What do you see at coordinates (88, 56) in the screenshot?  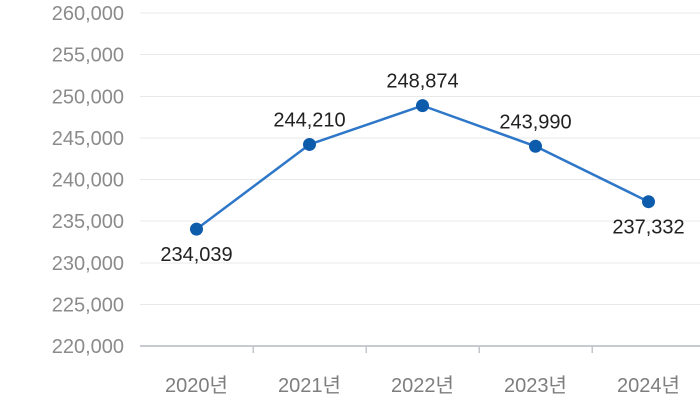 I see `y-axis-label: 255,000` at bounding box center [88, 56].